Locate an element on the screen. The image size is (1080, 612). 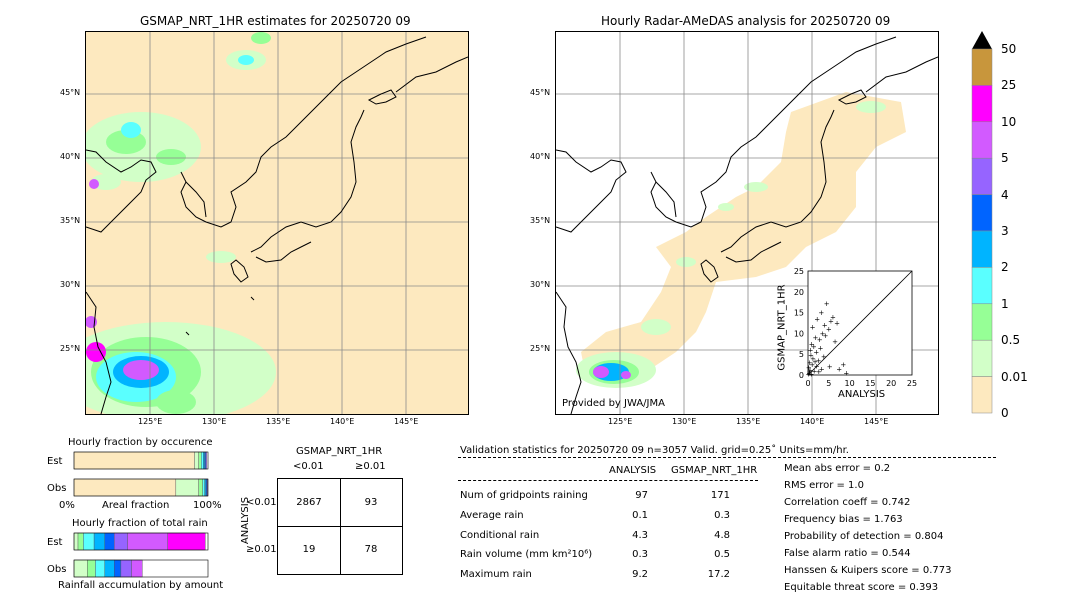
validation-row-2-analysis: 4.3 is located at coordinates (640, 535).